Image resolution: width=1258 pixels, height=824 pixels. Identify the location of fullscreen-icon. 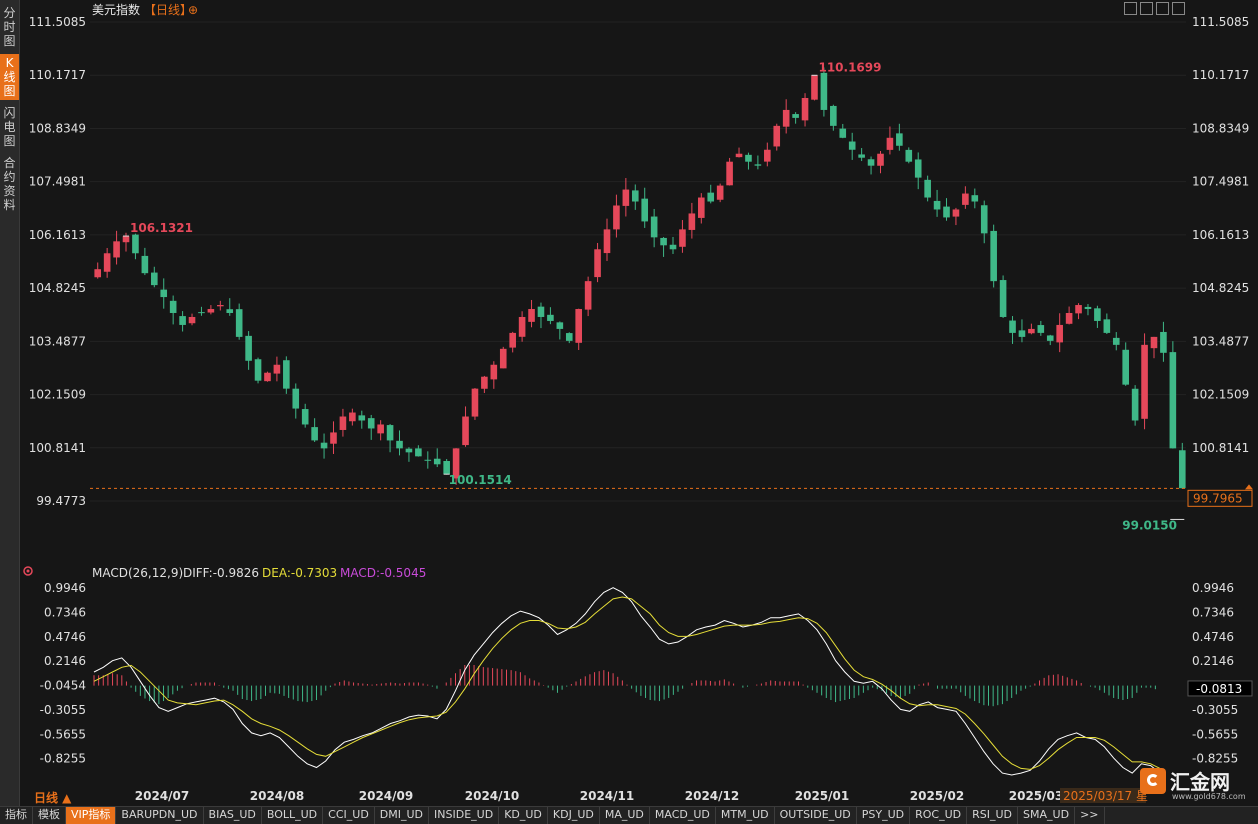
(1146, 8).